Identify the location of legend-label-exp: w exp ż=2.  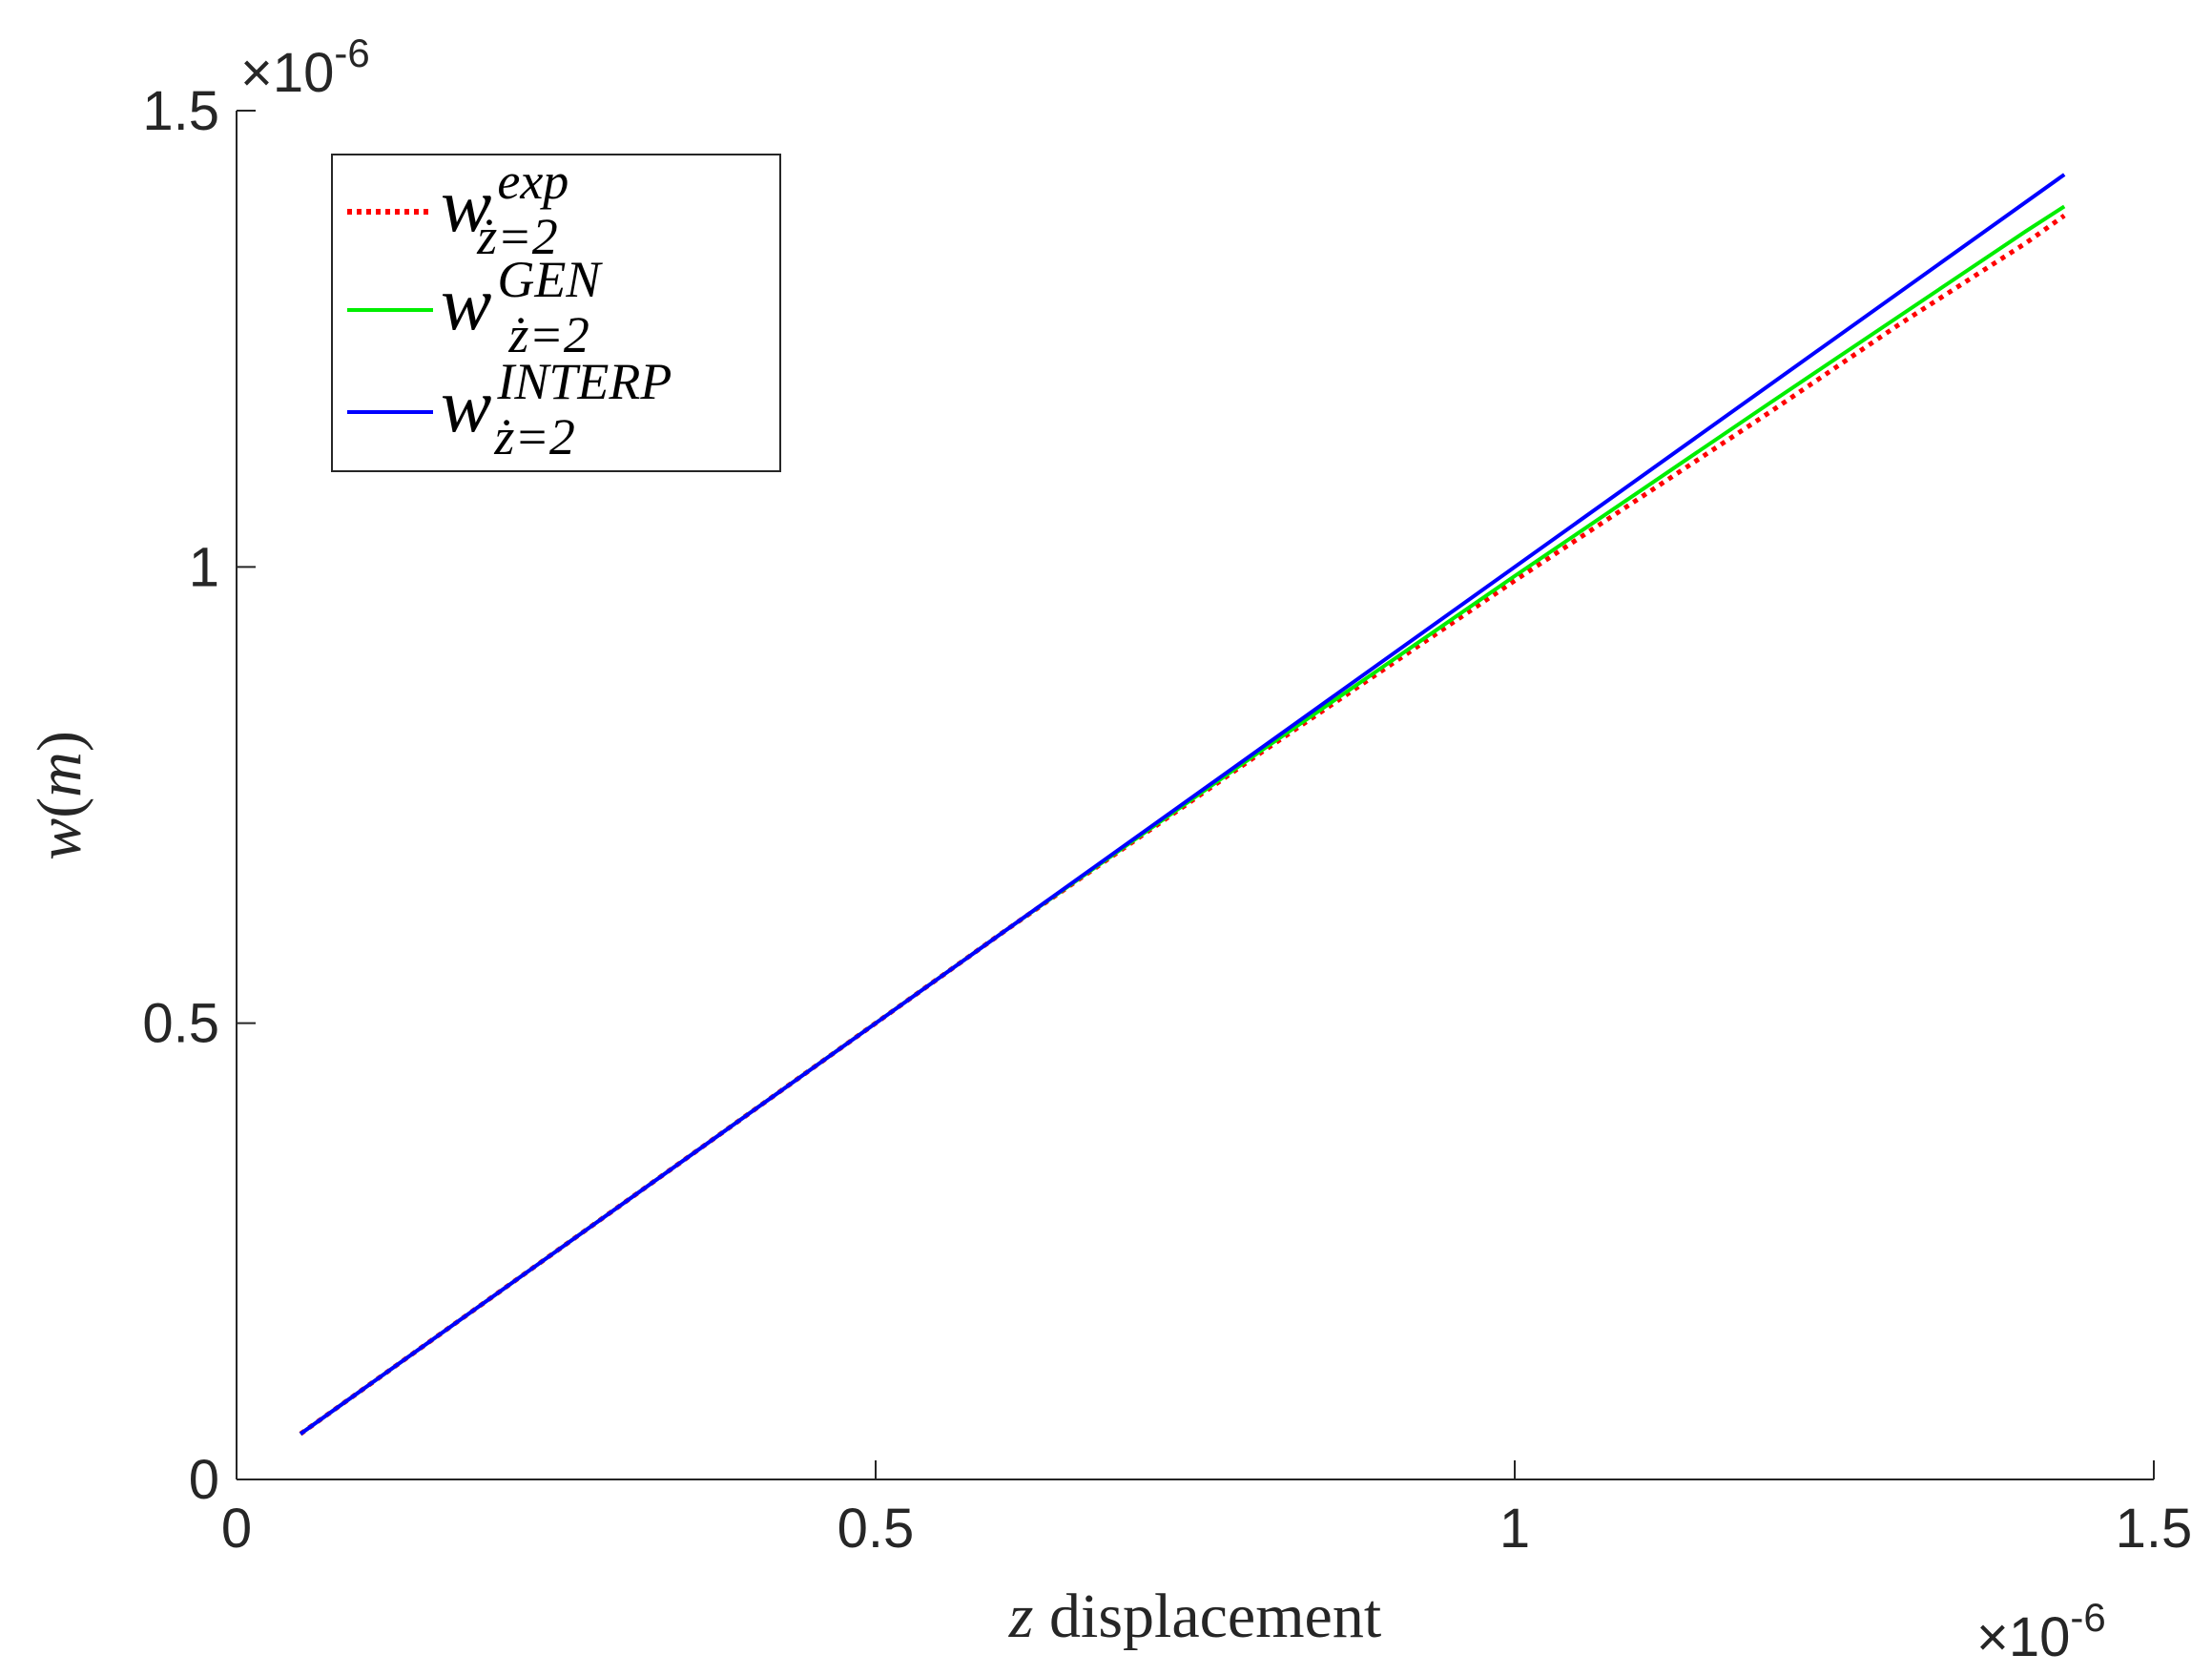
(505, 209).